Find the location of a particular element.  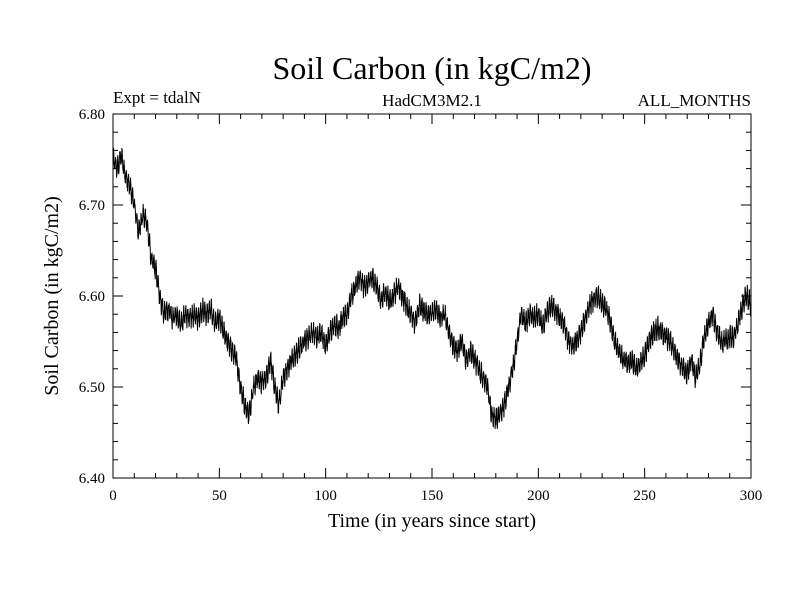

chart-title: Soil Carbon (in kgC/m2) is located at coordinates (431, 68).